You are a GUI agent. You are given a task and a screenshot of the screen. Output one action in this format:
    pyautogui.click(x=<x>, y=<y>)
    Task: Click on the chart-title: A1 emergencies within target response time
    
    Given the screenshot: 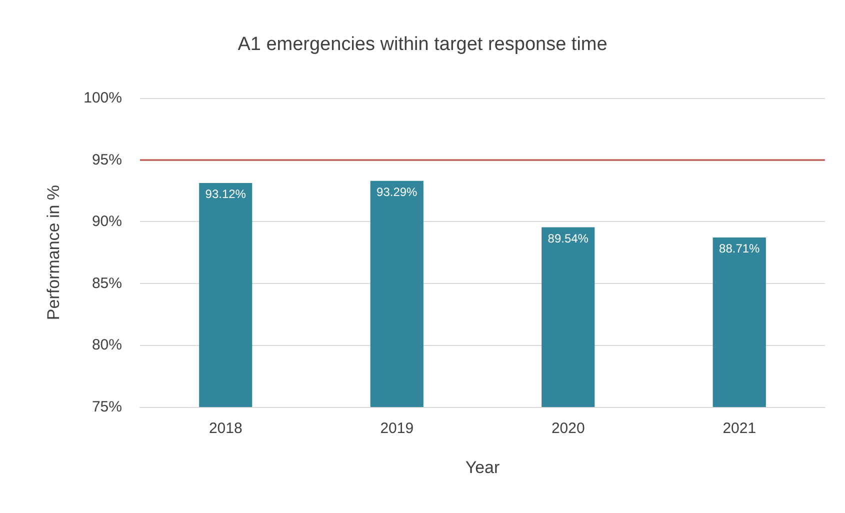 What is the action you would take?
    pyautogui.click(x=423, y=44)
    